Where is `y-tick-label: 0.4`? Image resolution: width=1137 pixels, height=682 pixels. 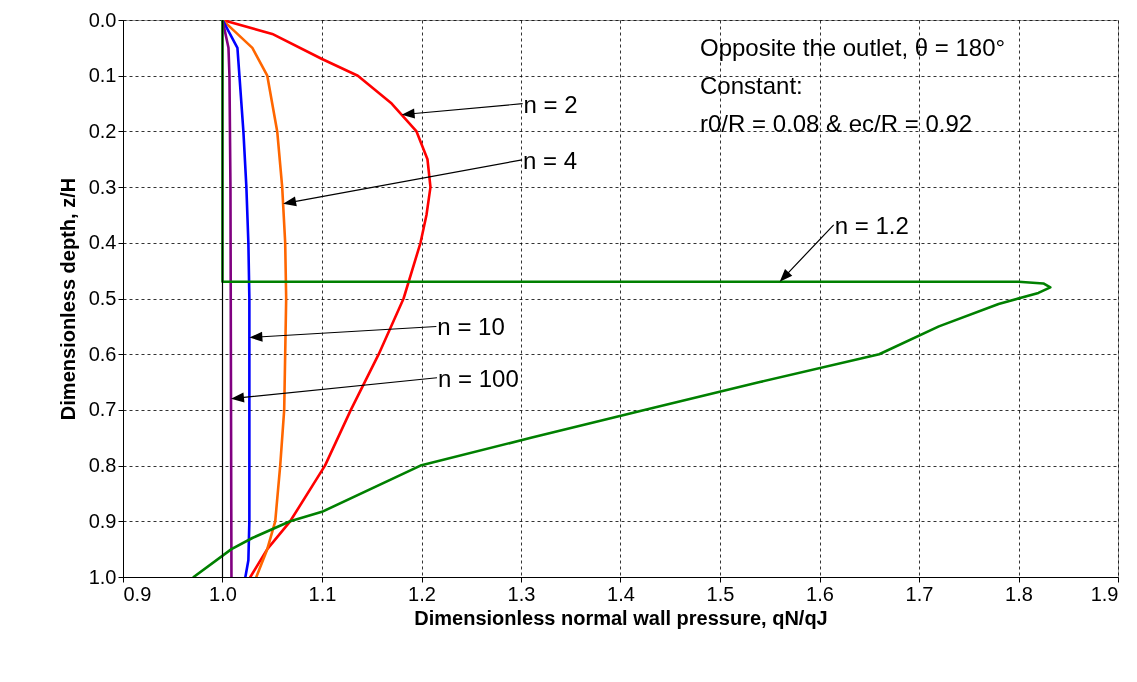 y-tick-label: 0.4 is located at coordinates (102, 242).